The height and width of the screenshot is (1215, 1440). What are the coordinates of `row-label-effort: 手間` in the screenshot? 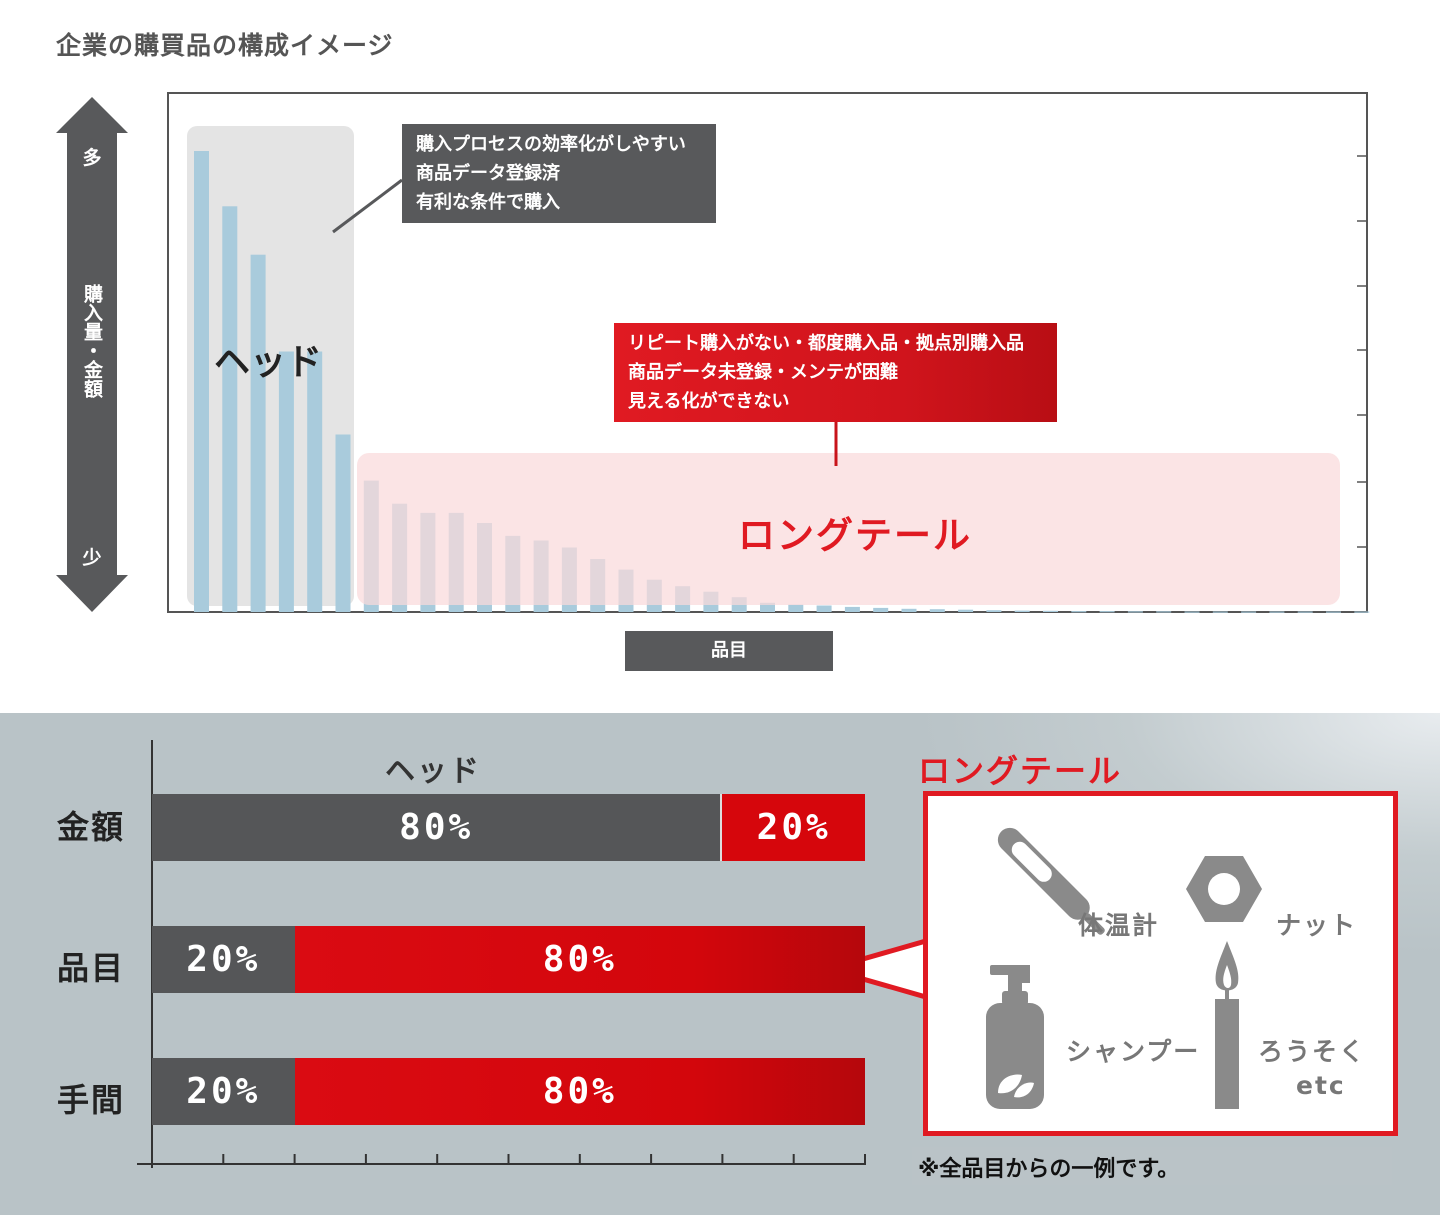 It's located at (91, 1100).